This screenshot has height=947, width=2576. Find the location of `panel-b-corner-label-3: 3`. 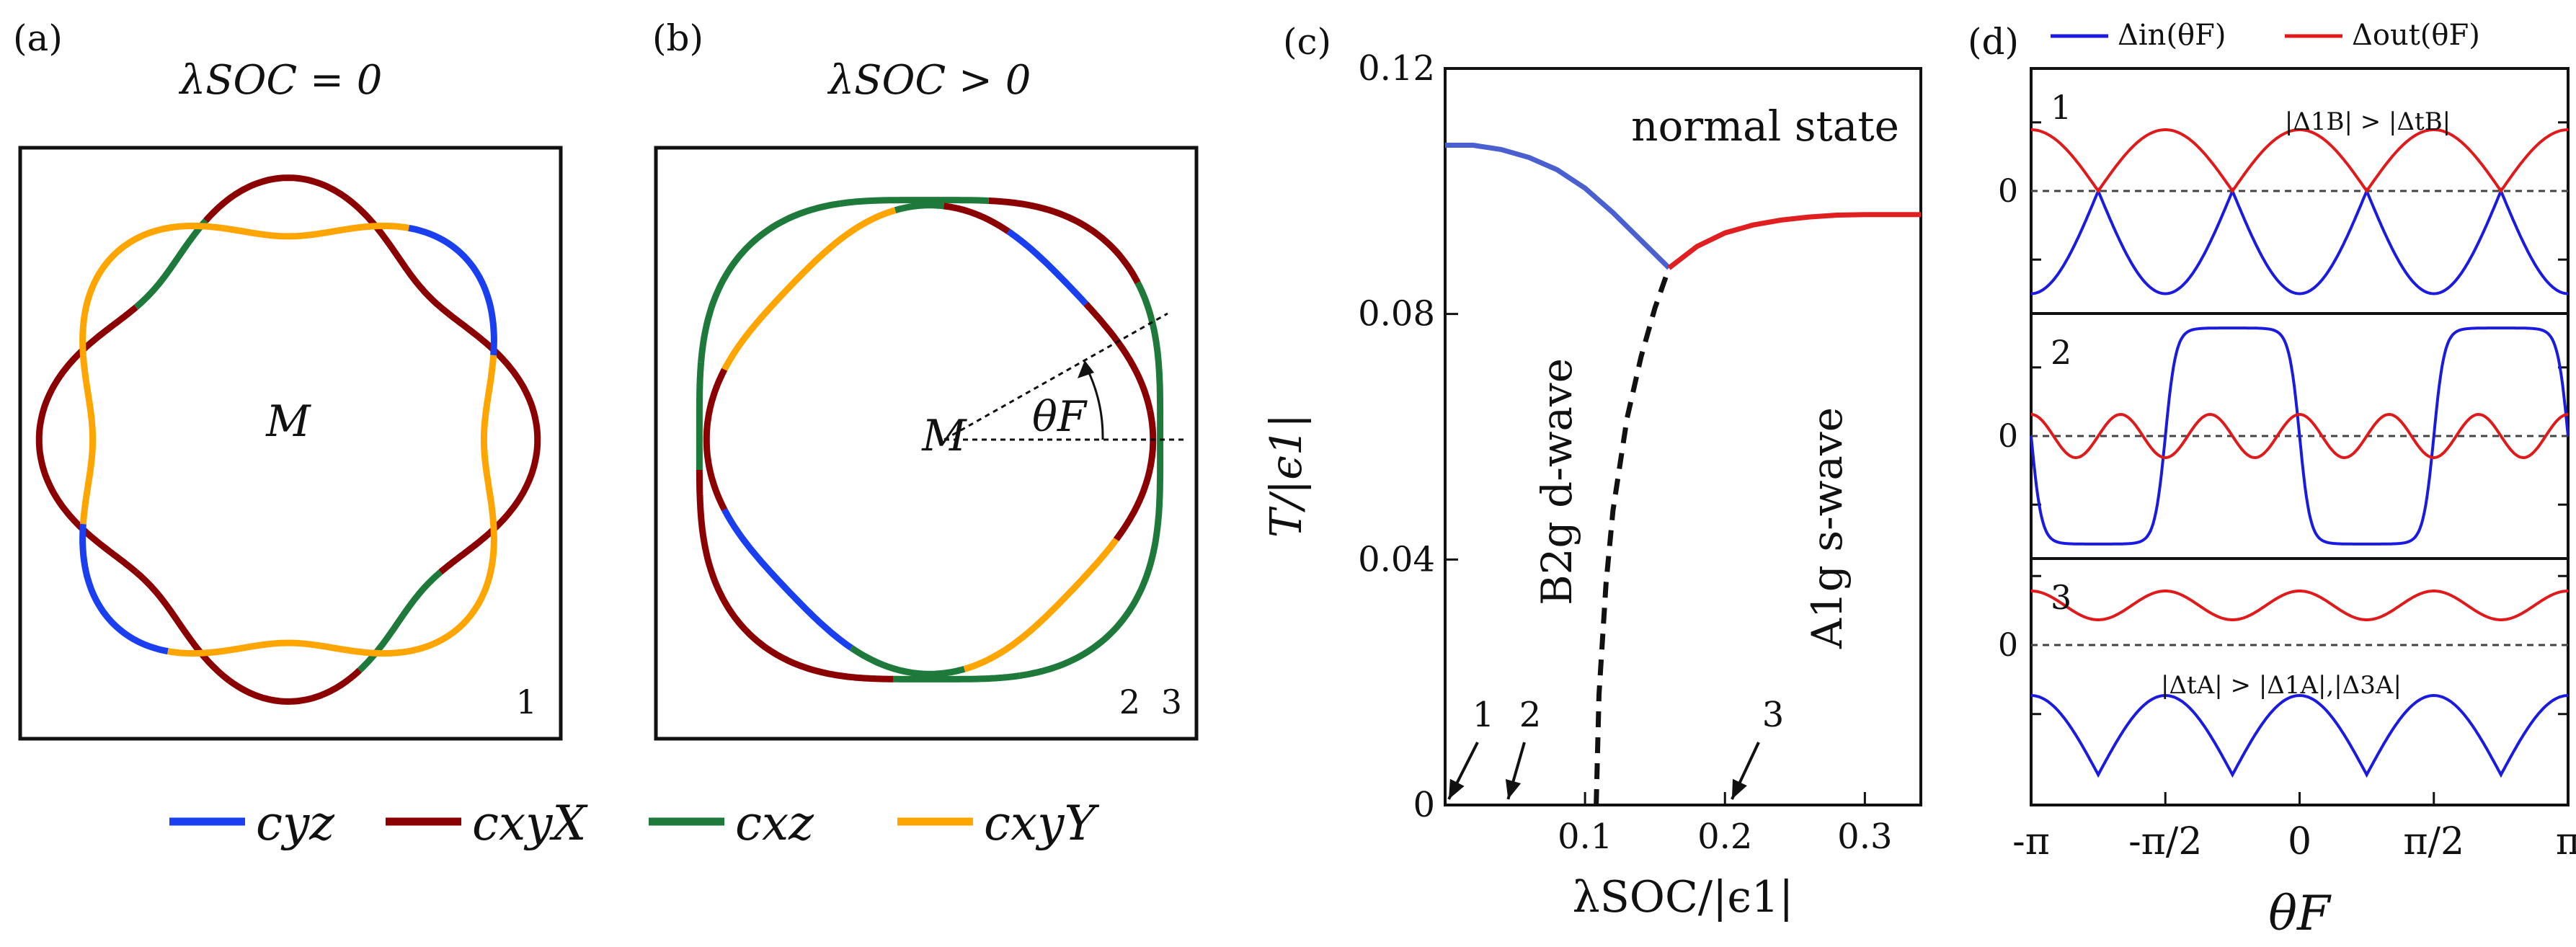

panel-b-corner-label-3: 3 is located at coordinates (1171, 702).